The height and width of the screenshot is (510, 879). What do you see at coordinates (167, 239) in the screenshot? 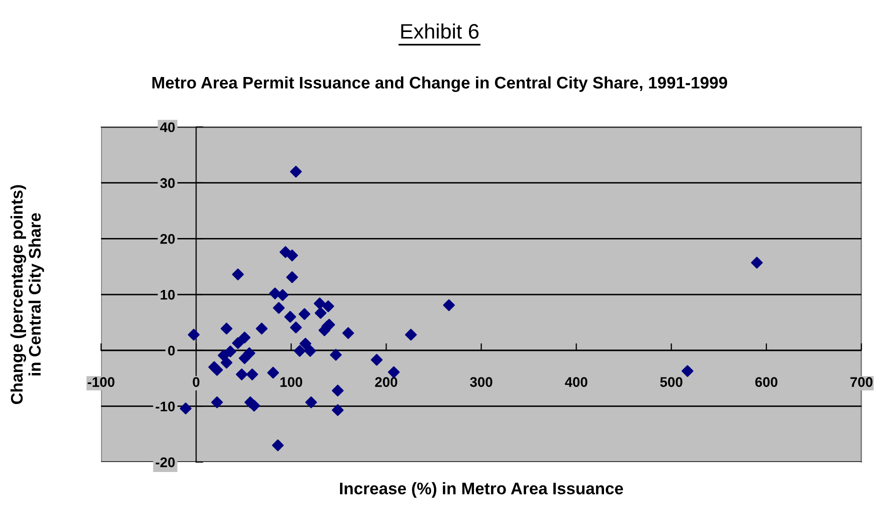
I see `y-tick-label: 20` at bounding box center [167, 239].